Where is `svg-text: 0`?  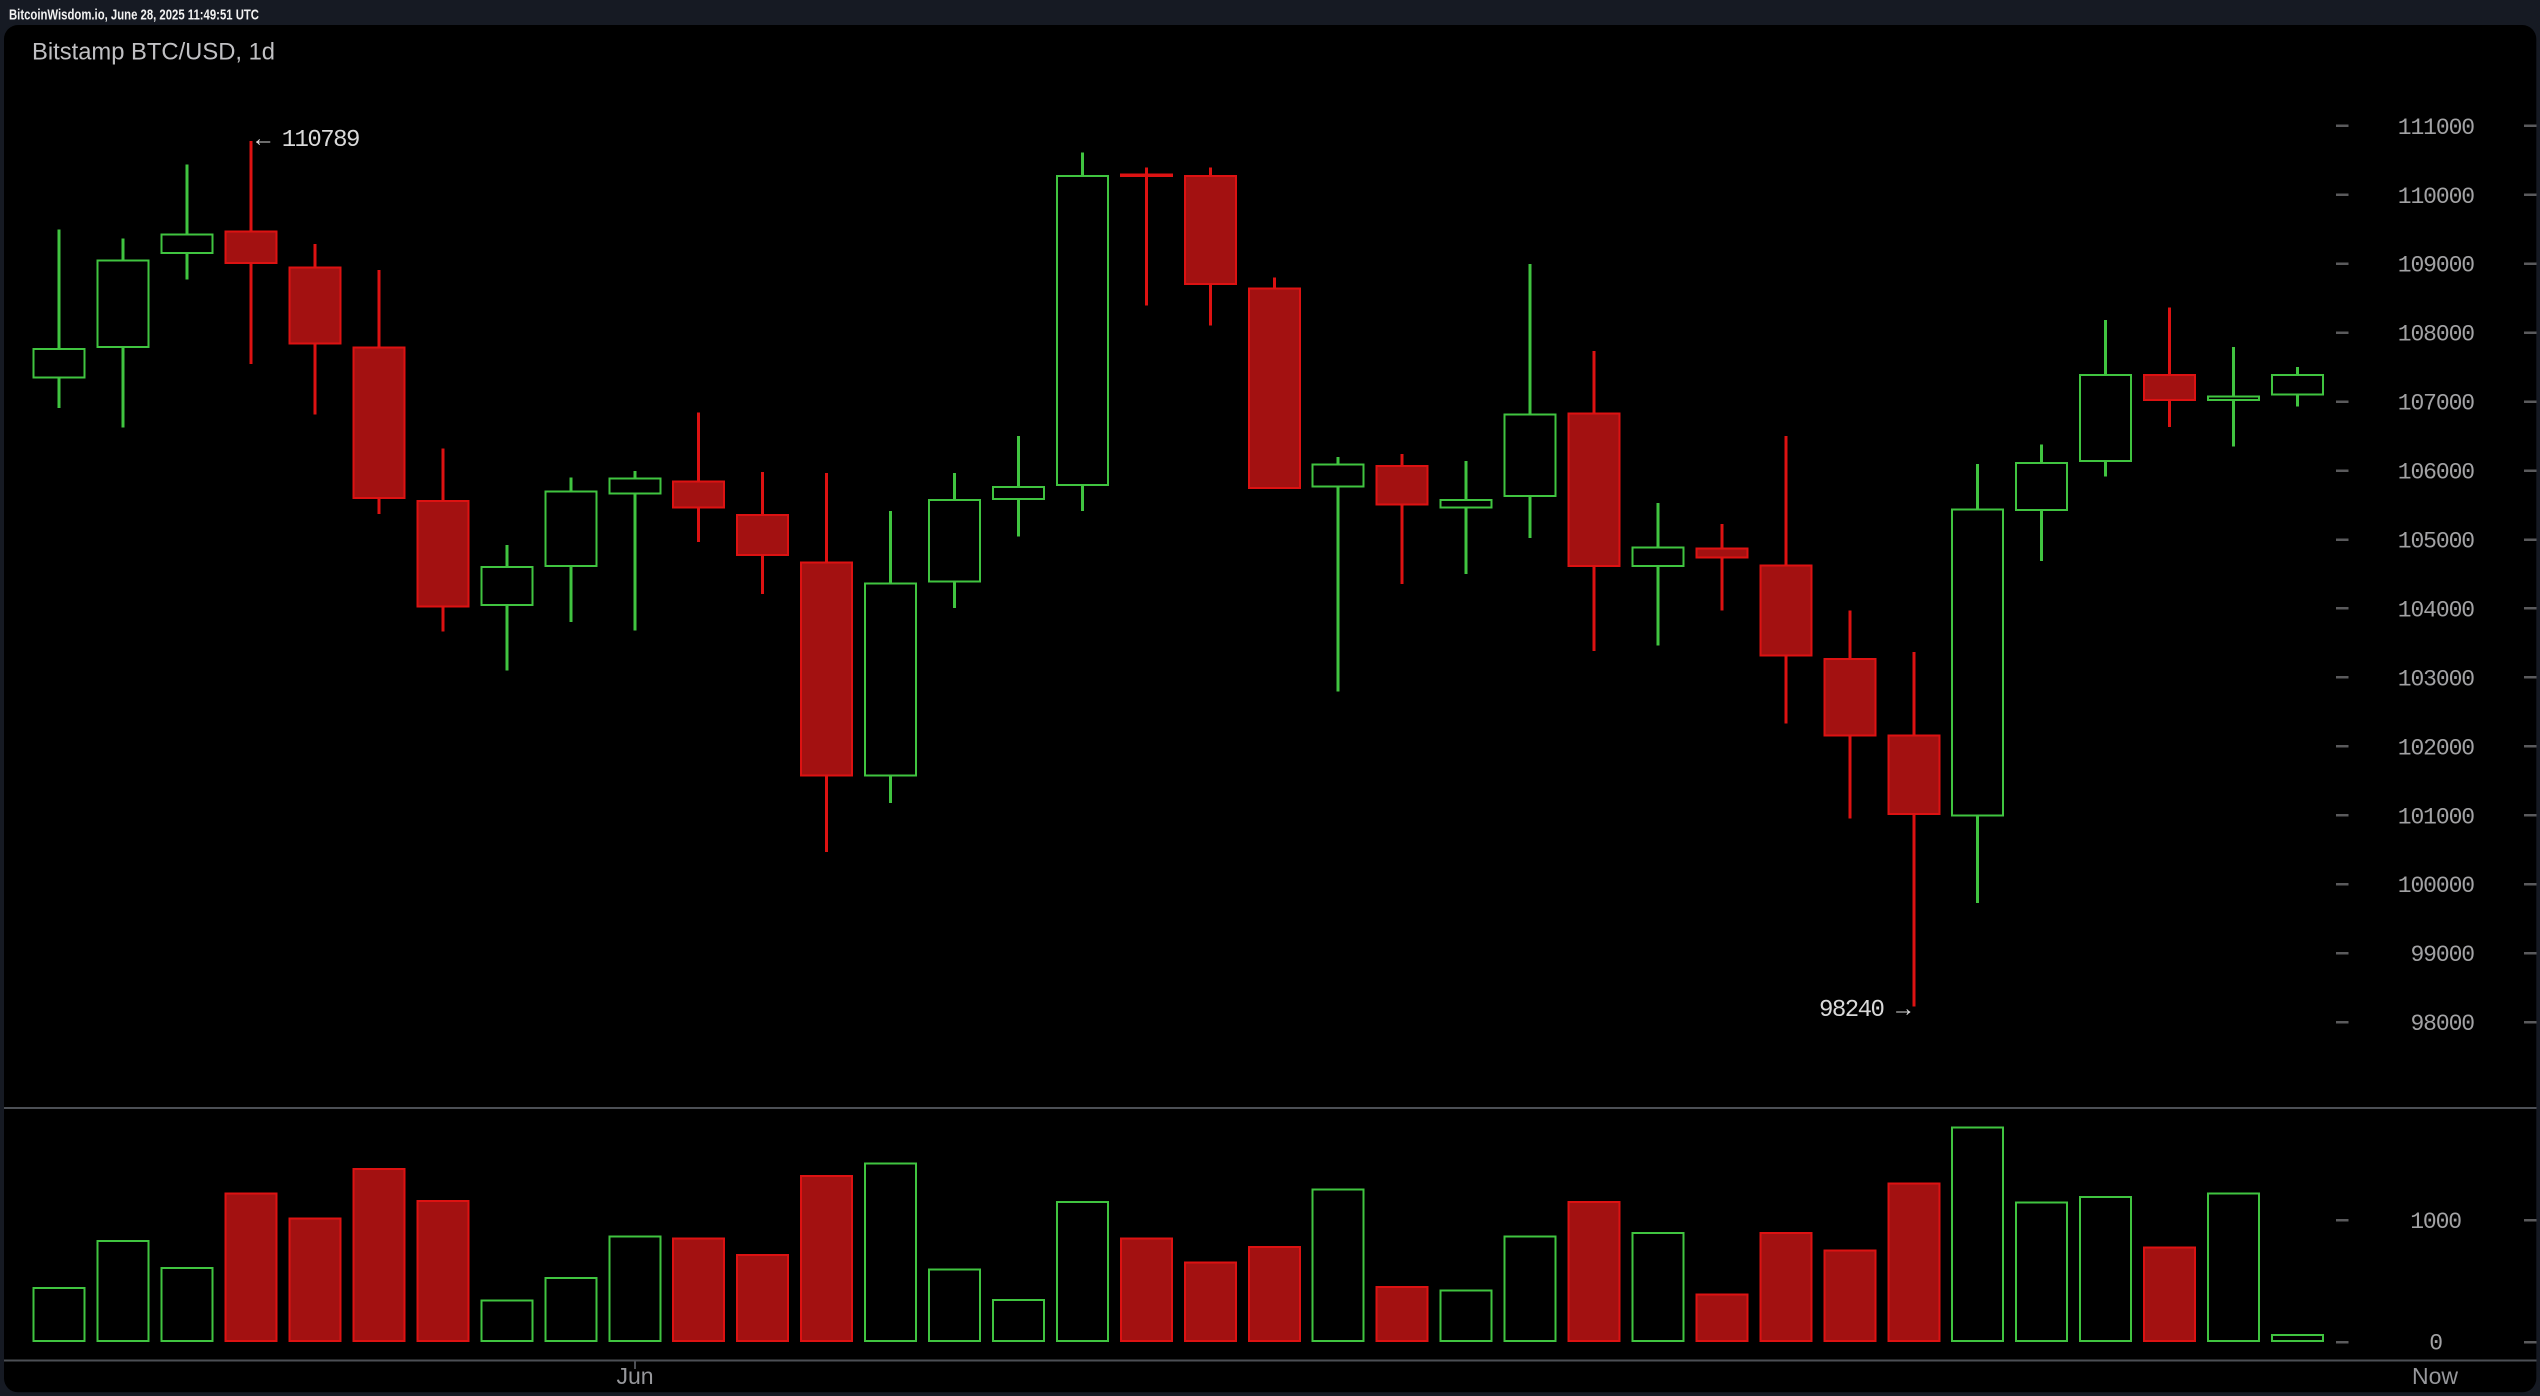
svg-text: 0 is located at coordinates (2435, 1343).